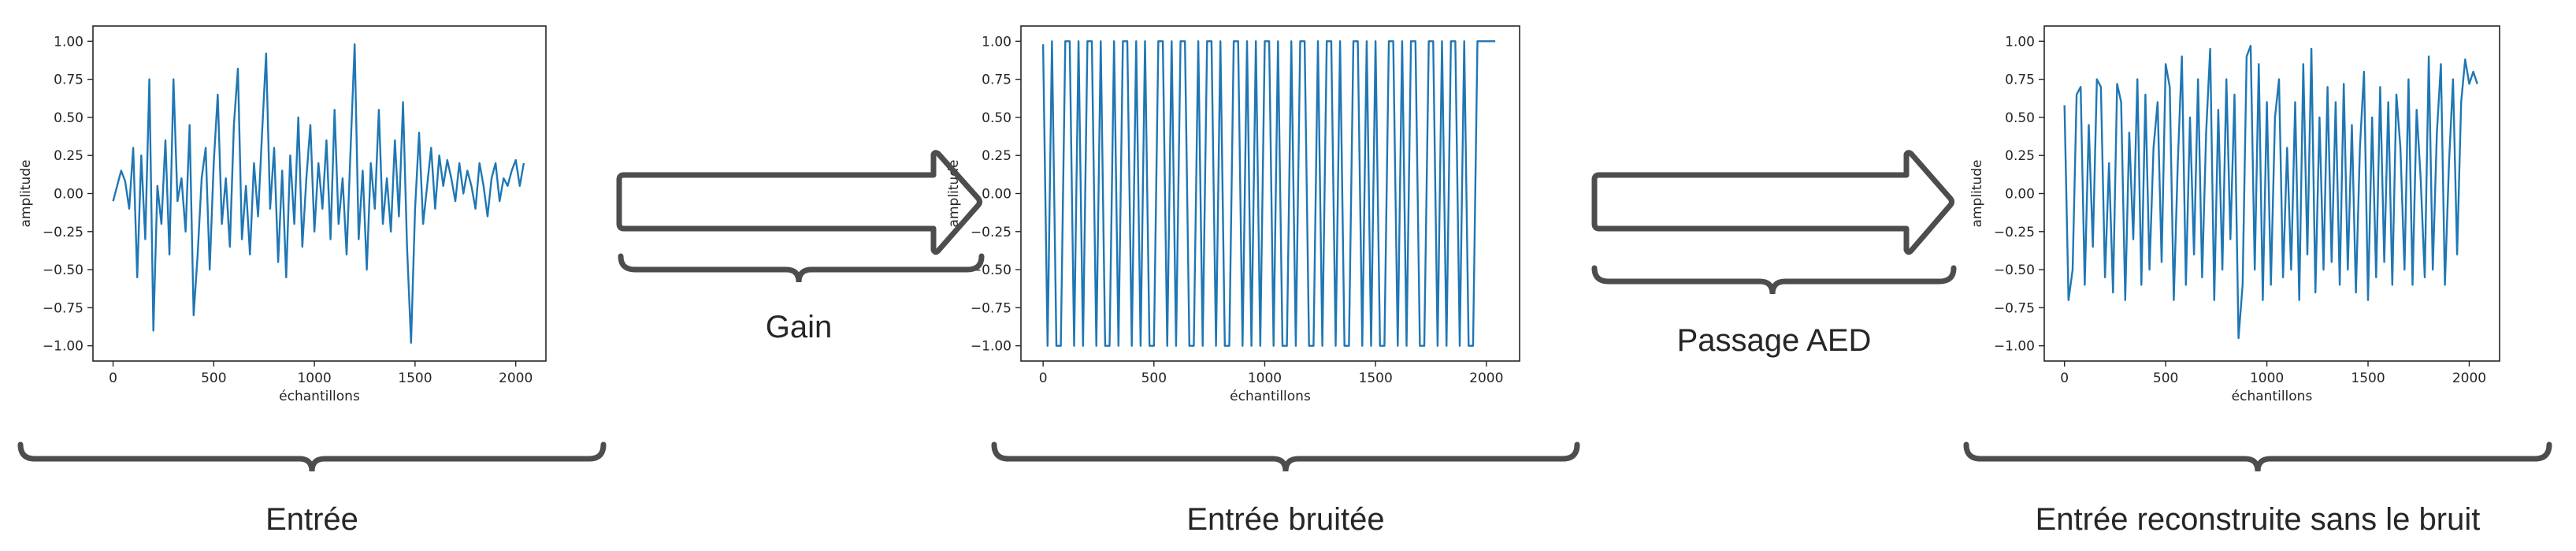  What do you see at coordinates (1285, 457) in the screenshot?
I see `noisy-brace` at bounding box center [1285, 457].